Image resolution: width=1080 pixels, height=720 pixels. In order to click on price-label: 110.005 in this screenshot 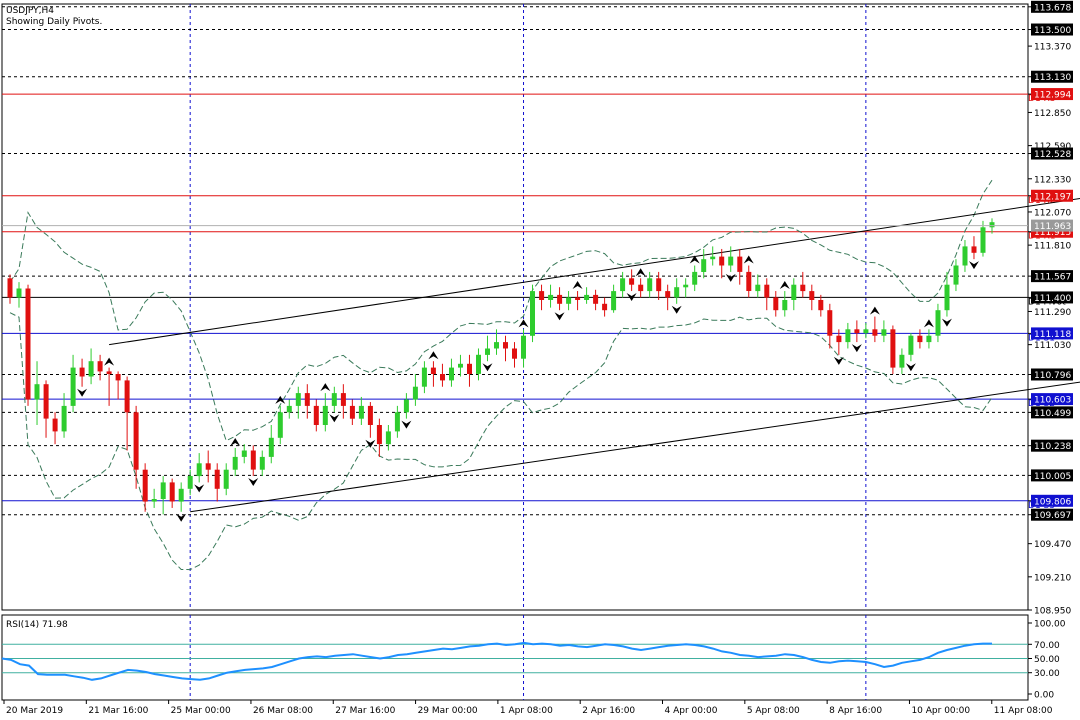, I will do `click(1052, 477)`.